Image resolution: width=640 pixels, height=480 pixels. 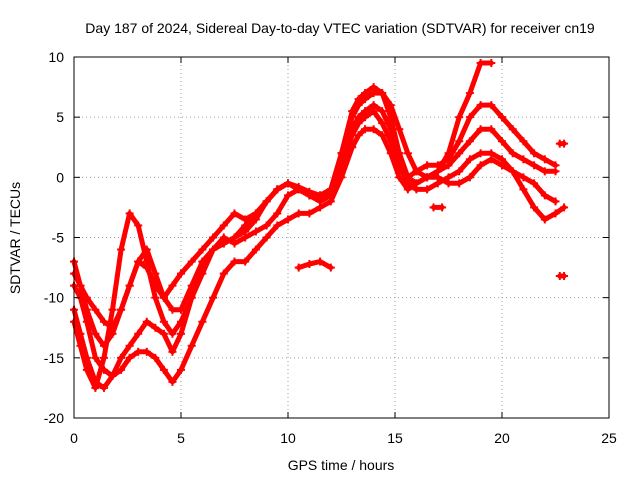 I want to click on x-tick-label: 20, so click(x=502, y=438).